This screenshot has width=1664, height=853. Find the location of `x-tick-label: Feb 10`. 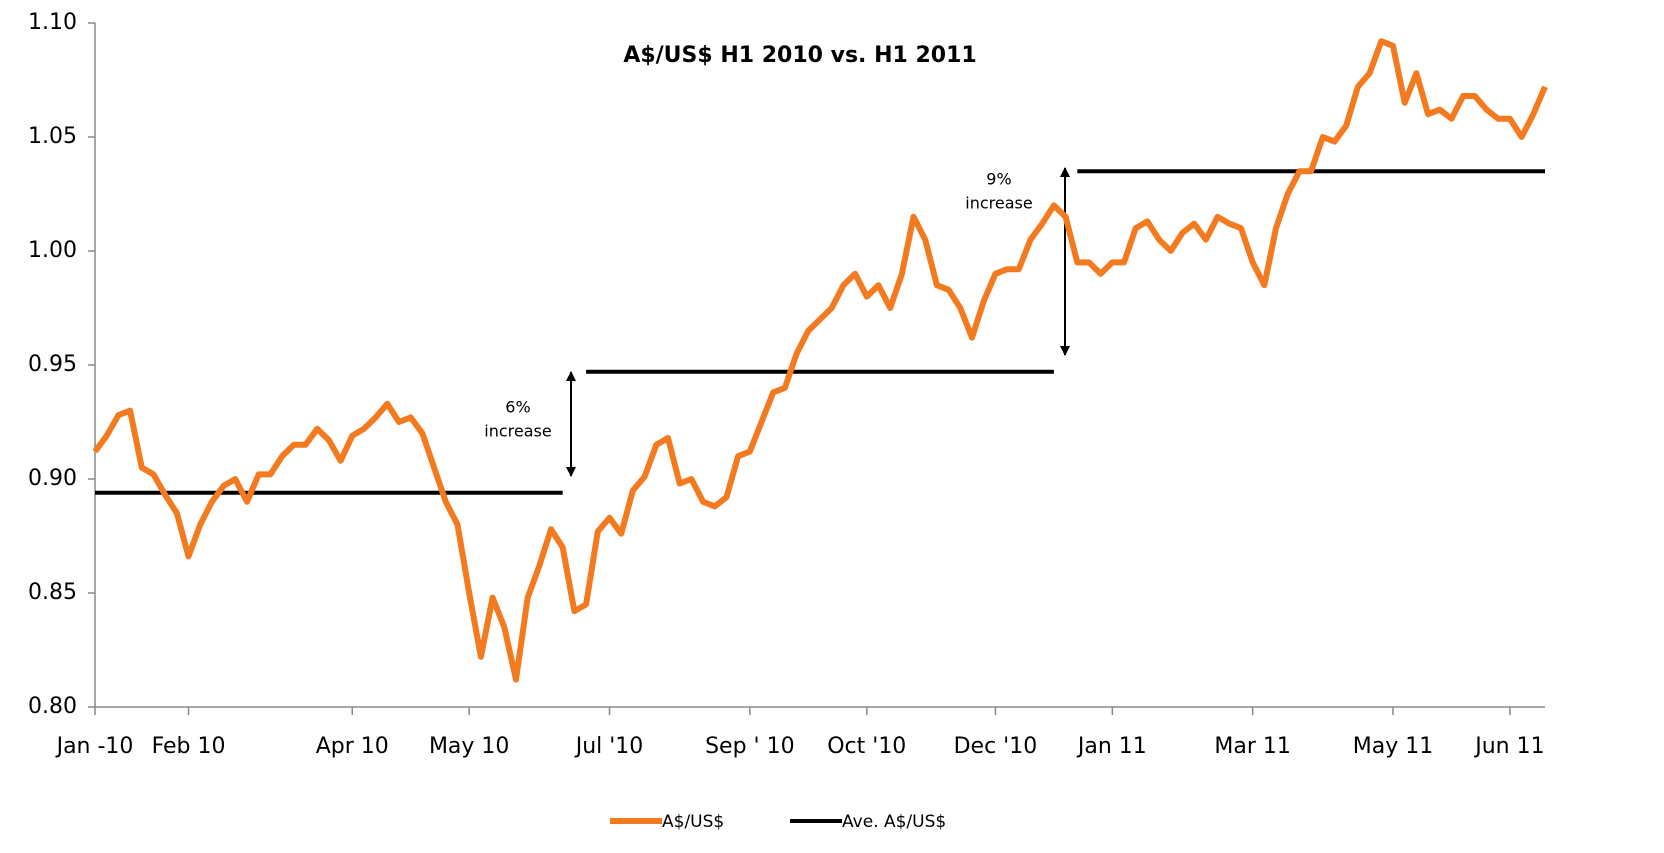

x-tick-label: Feb 10 is located at coordinates (189, 746).